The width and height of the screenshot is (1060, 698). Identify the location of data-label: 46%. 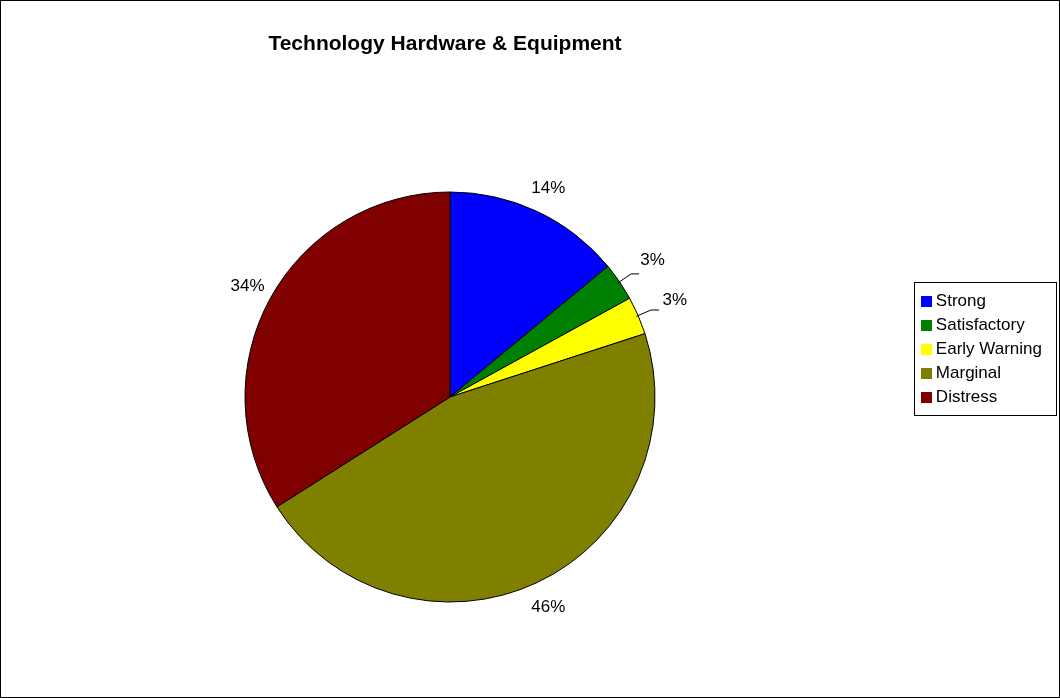
(548, 606).